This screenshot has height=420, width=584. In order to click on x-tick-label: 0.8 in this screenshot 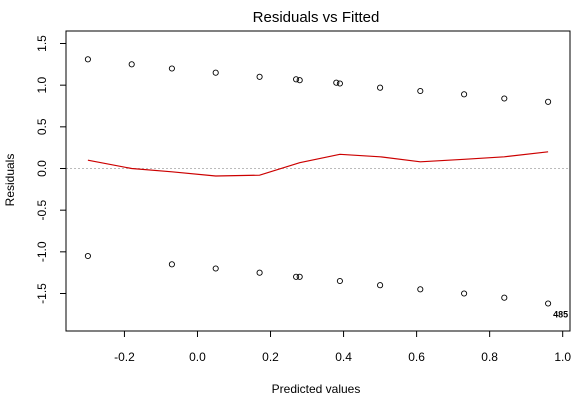, I will do `click(489, 357)`.